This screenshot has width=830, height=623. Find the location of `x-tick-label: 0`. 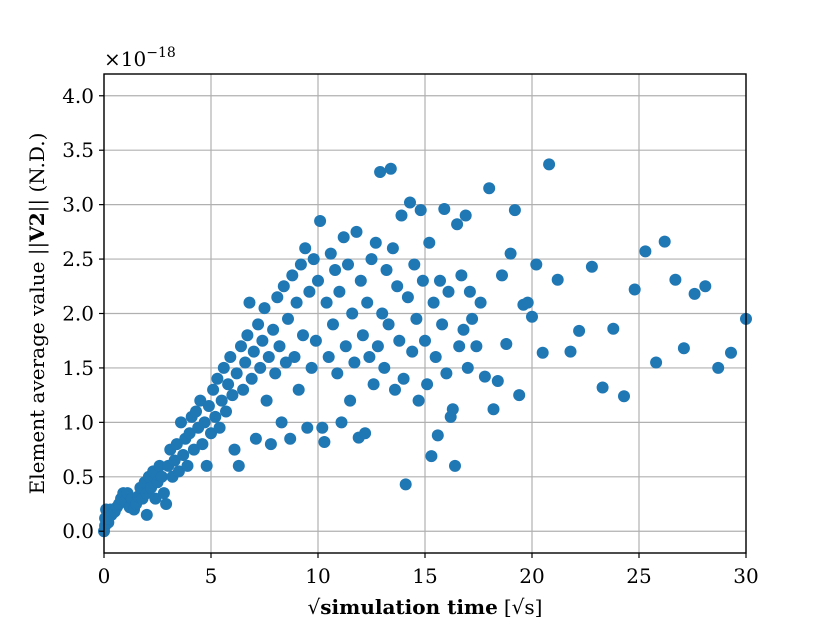

x-tick-label: 0 is located at coordinates (104, 576).